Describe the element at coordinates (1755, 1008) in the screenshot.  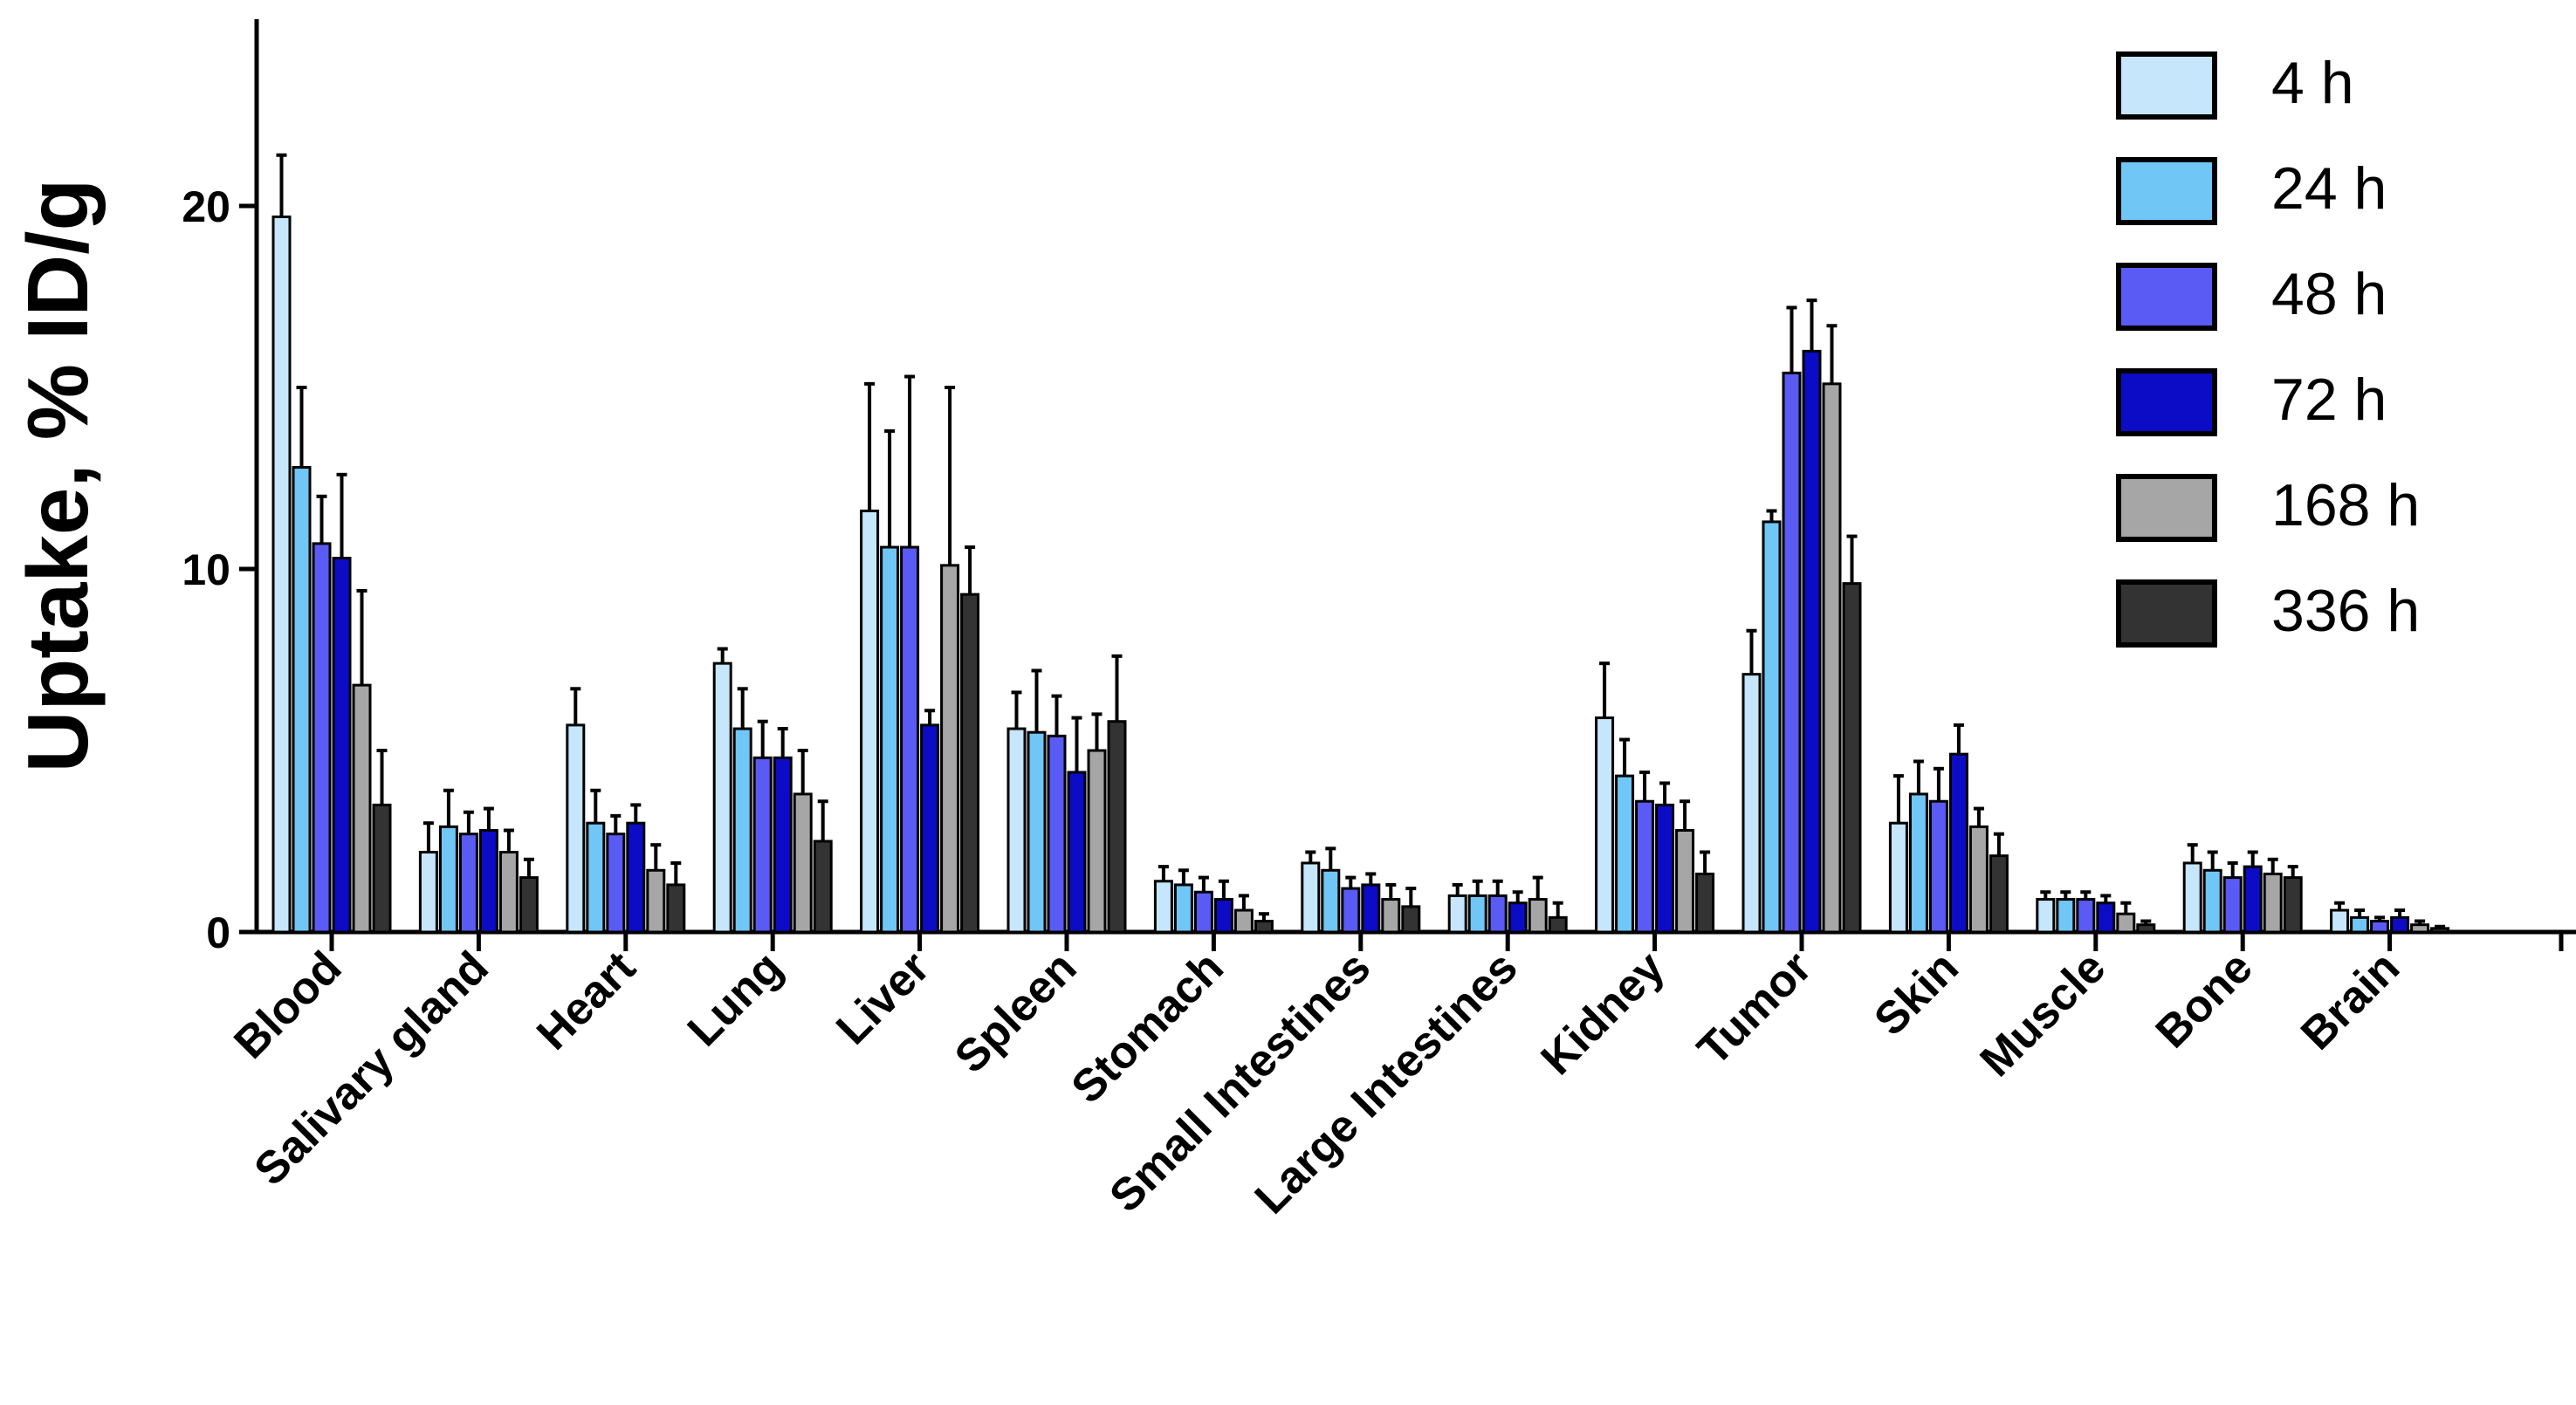
I see `category-label: Tumor` at that location.